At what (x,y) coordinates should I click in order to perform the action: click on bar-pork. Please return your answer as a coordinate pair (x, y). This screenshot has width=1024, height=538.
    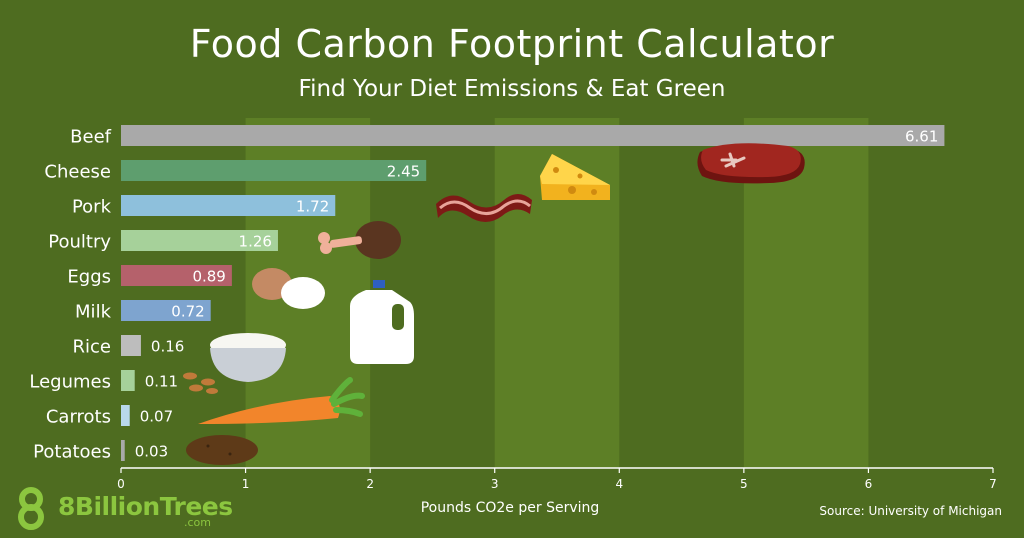
    Looking at the image, I should click on (228, 205).